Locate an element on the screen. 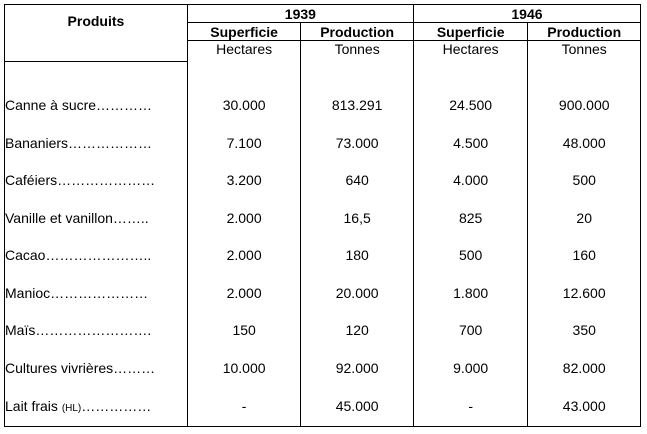  product-unit: (HL) is located at coordinates (71, 409).